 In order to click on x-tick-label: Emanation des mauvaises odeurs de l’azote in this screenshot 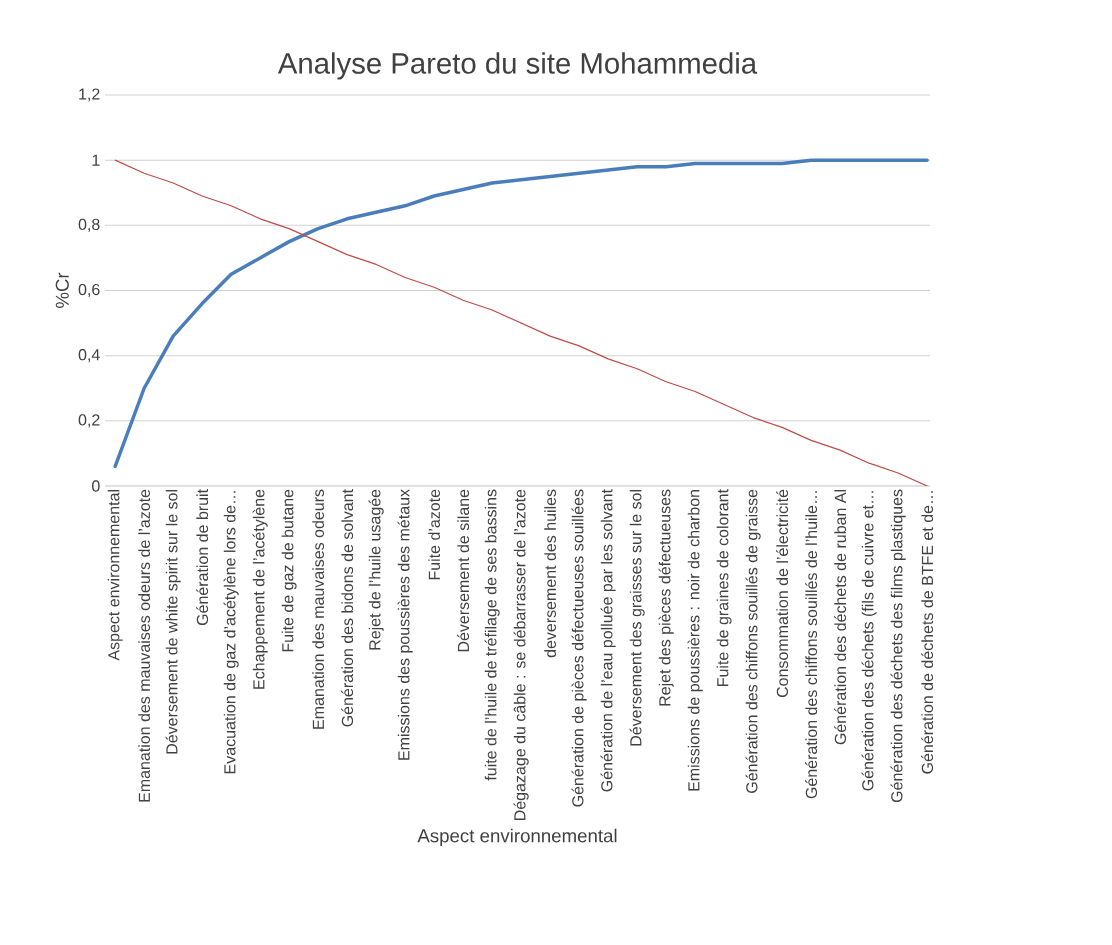, I will do `click(144, 645)`.